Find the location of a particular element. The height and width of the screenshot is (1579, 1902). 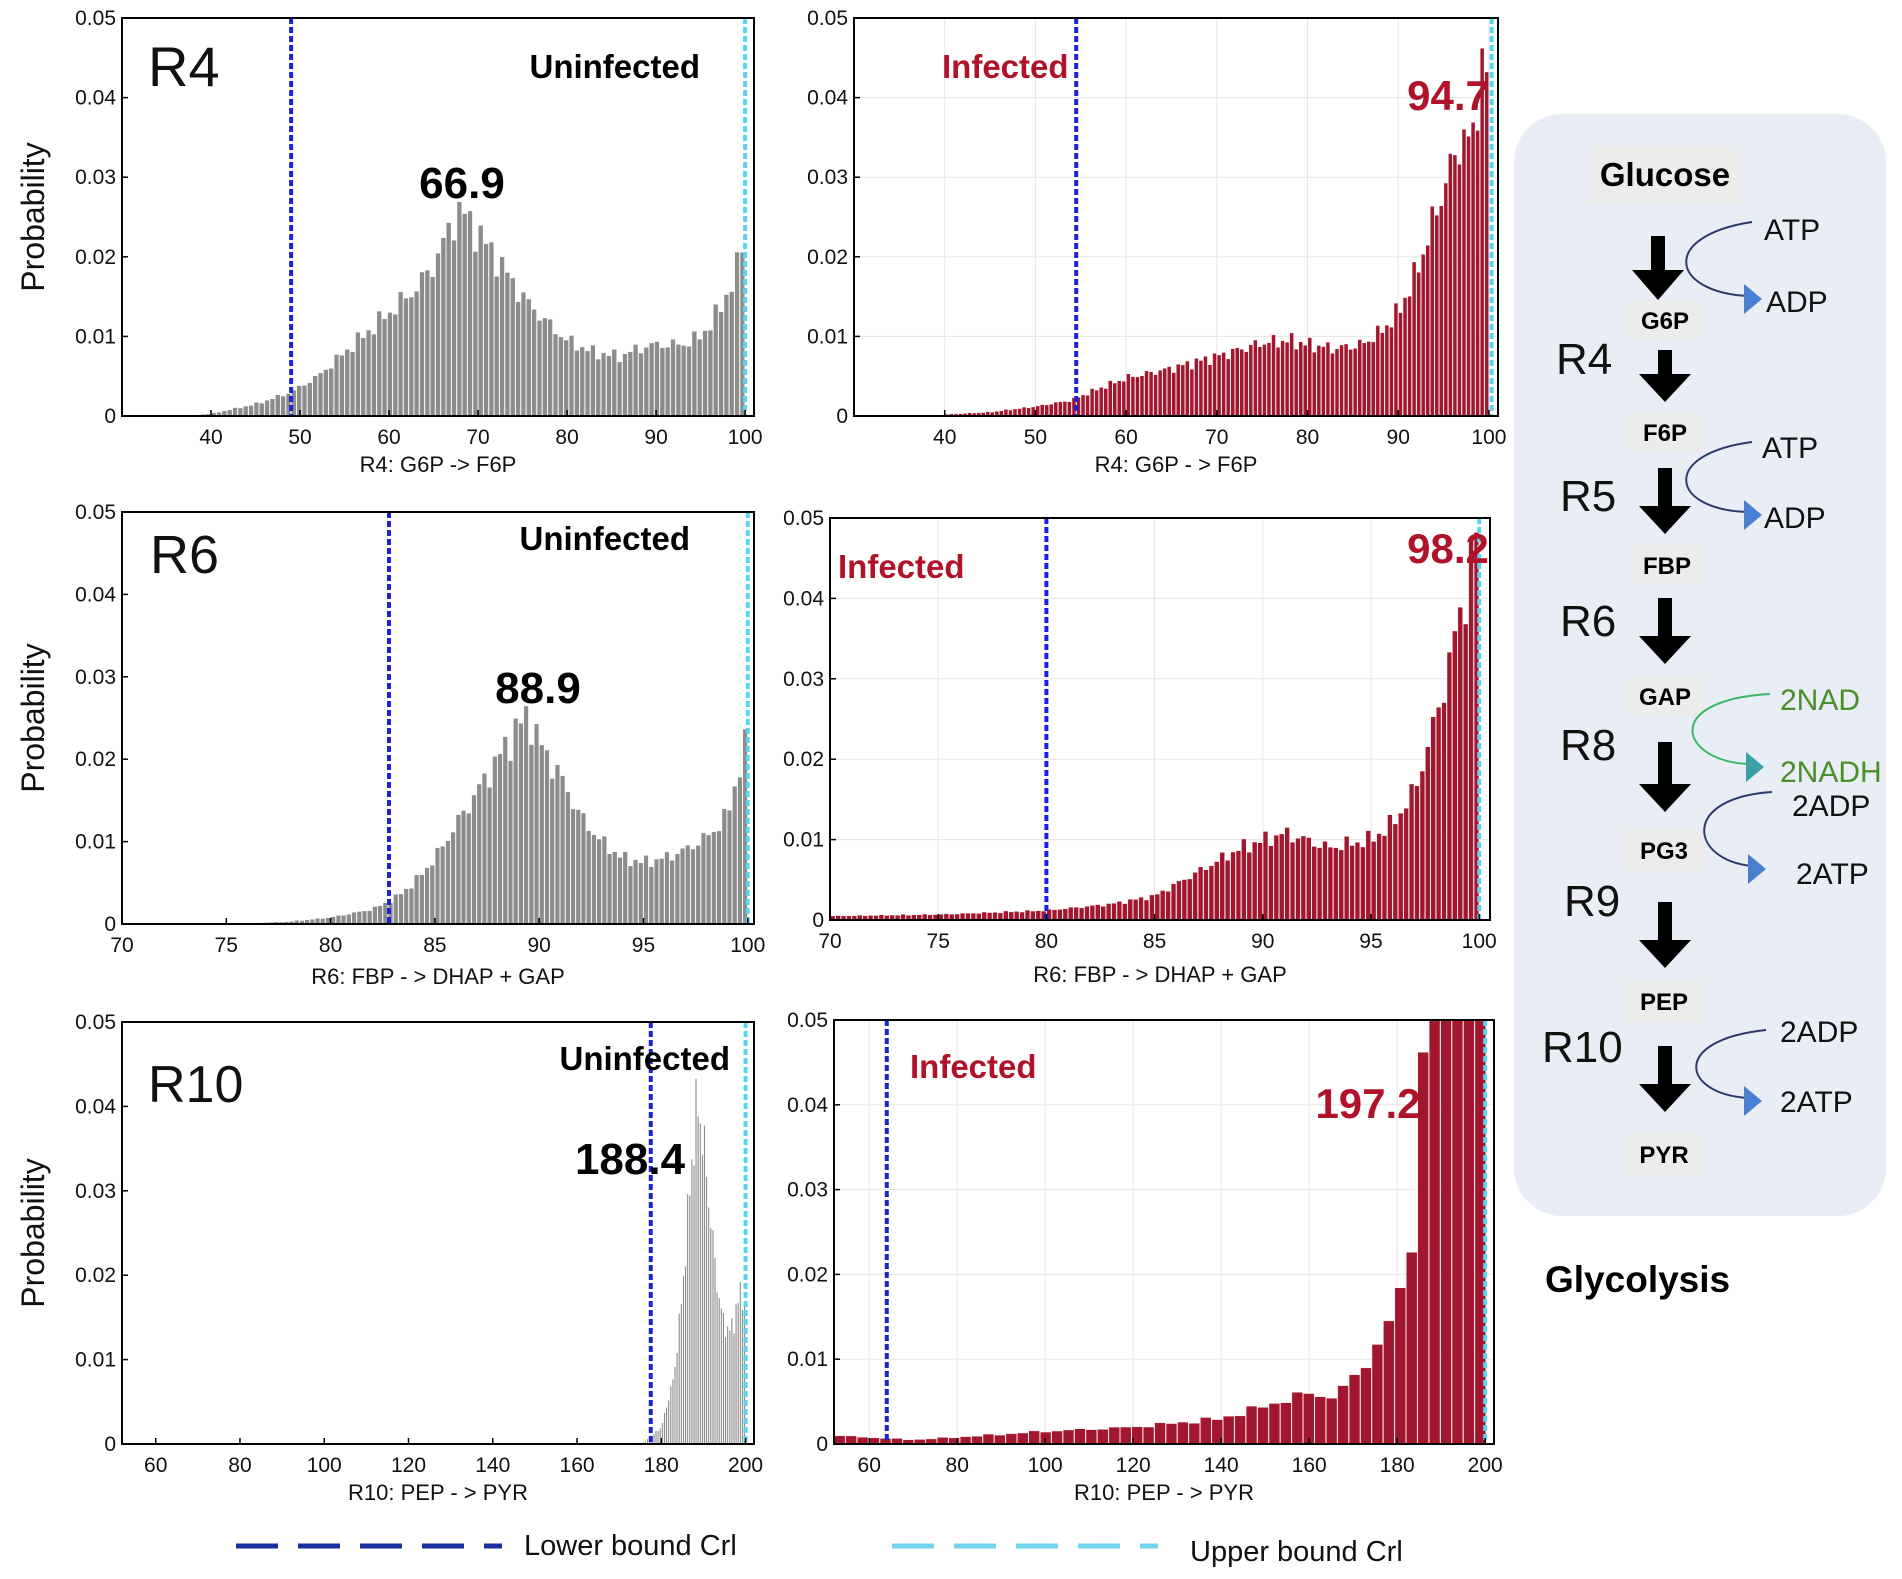

x-tick-label: 120 is located at coordinates (408, 1465).